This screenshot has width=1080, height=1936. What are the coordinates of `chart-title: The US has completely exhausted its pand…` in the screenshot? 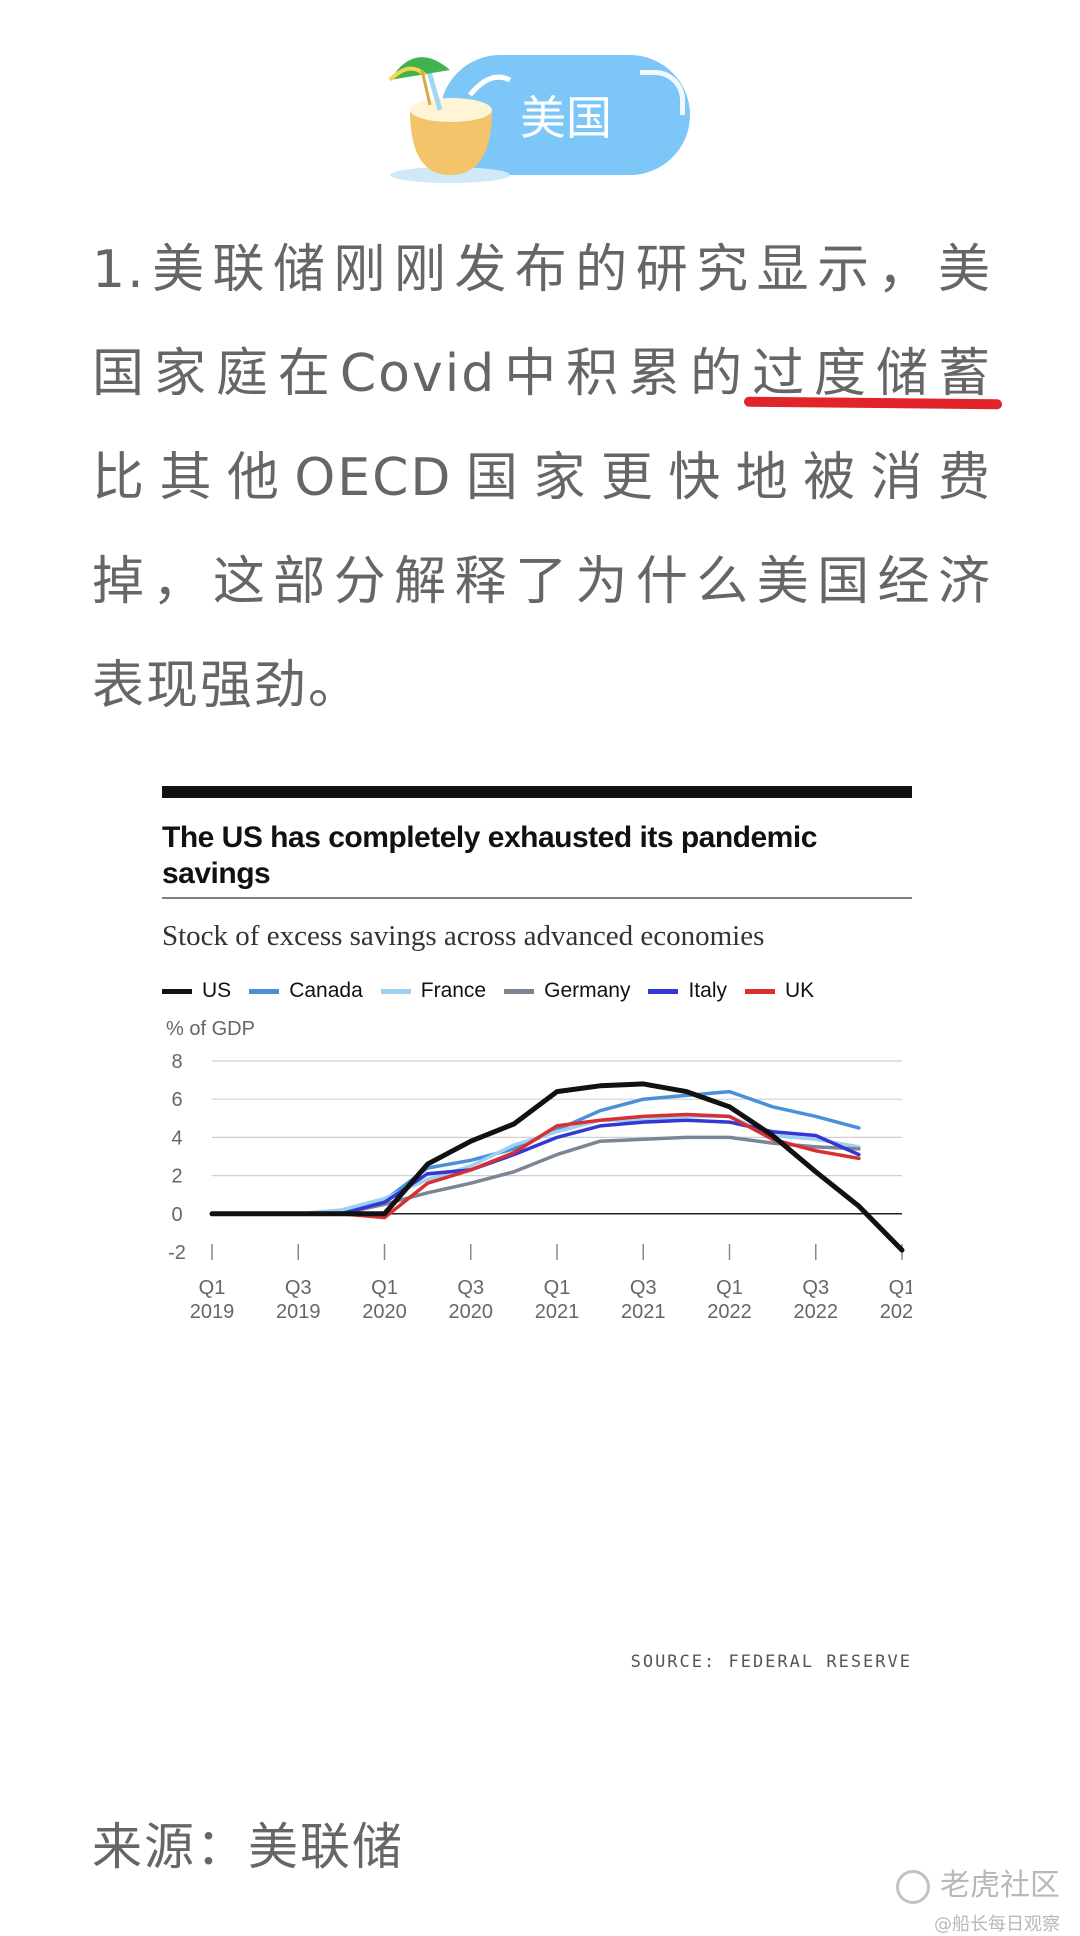 It's located at (489, 855).